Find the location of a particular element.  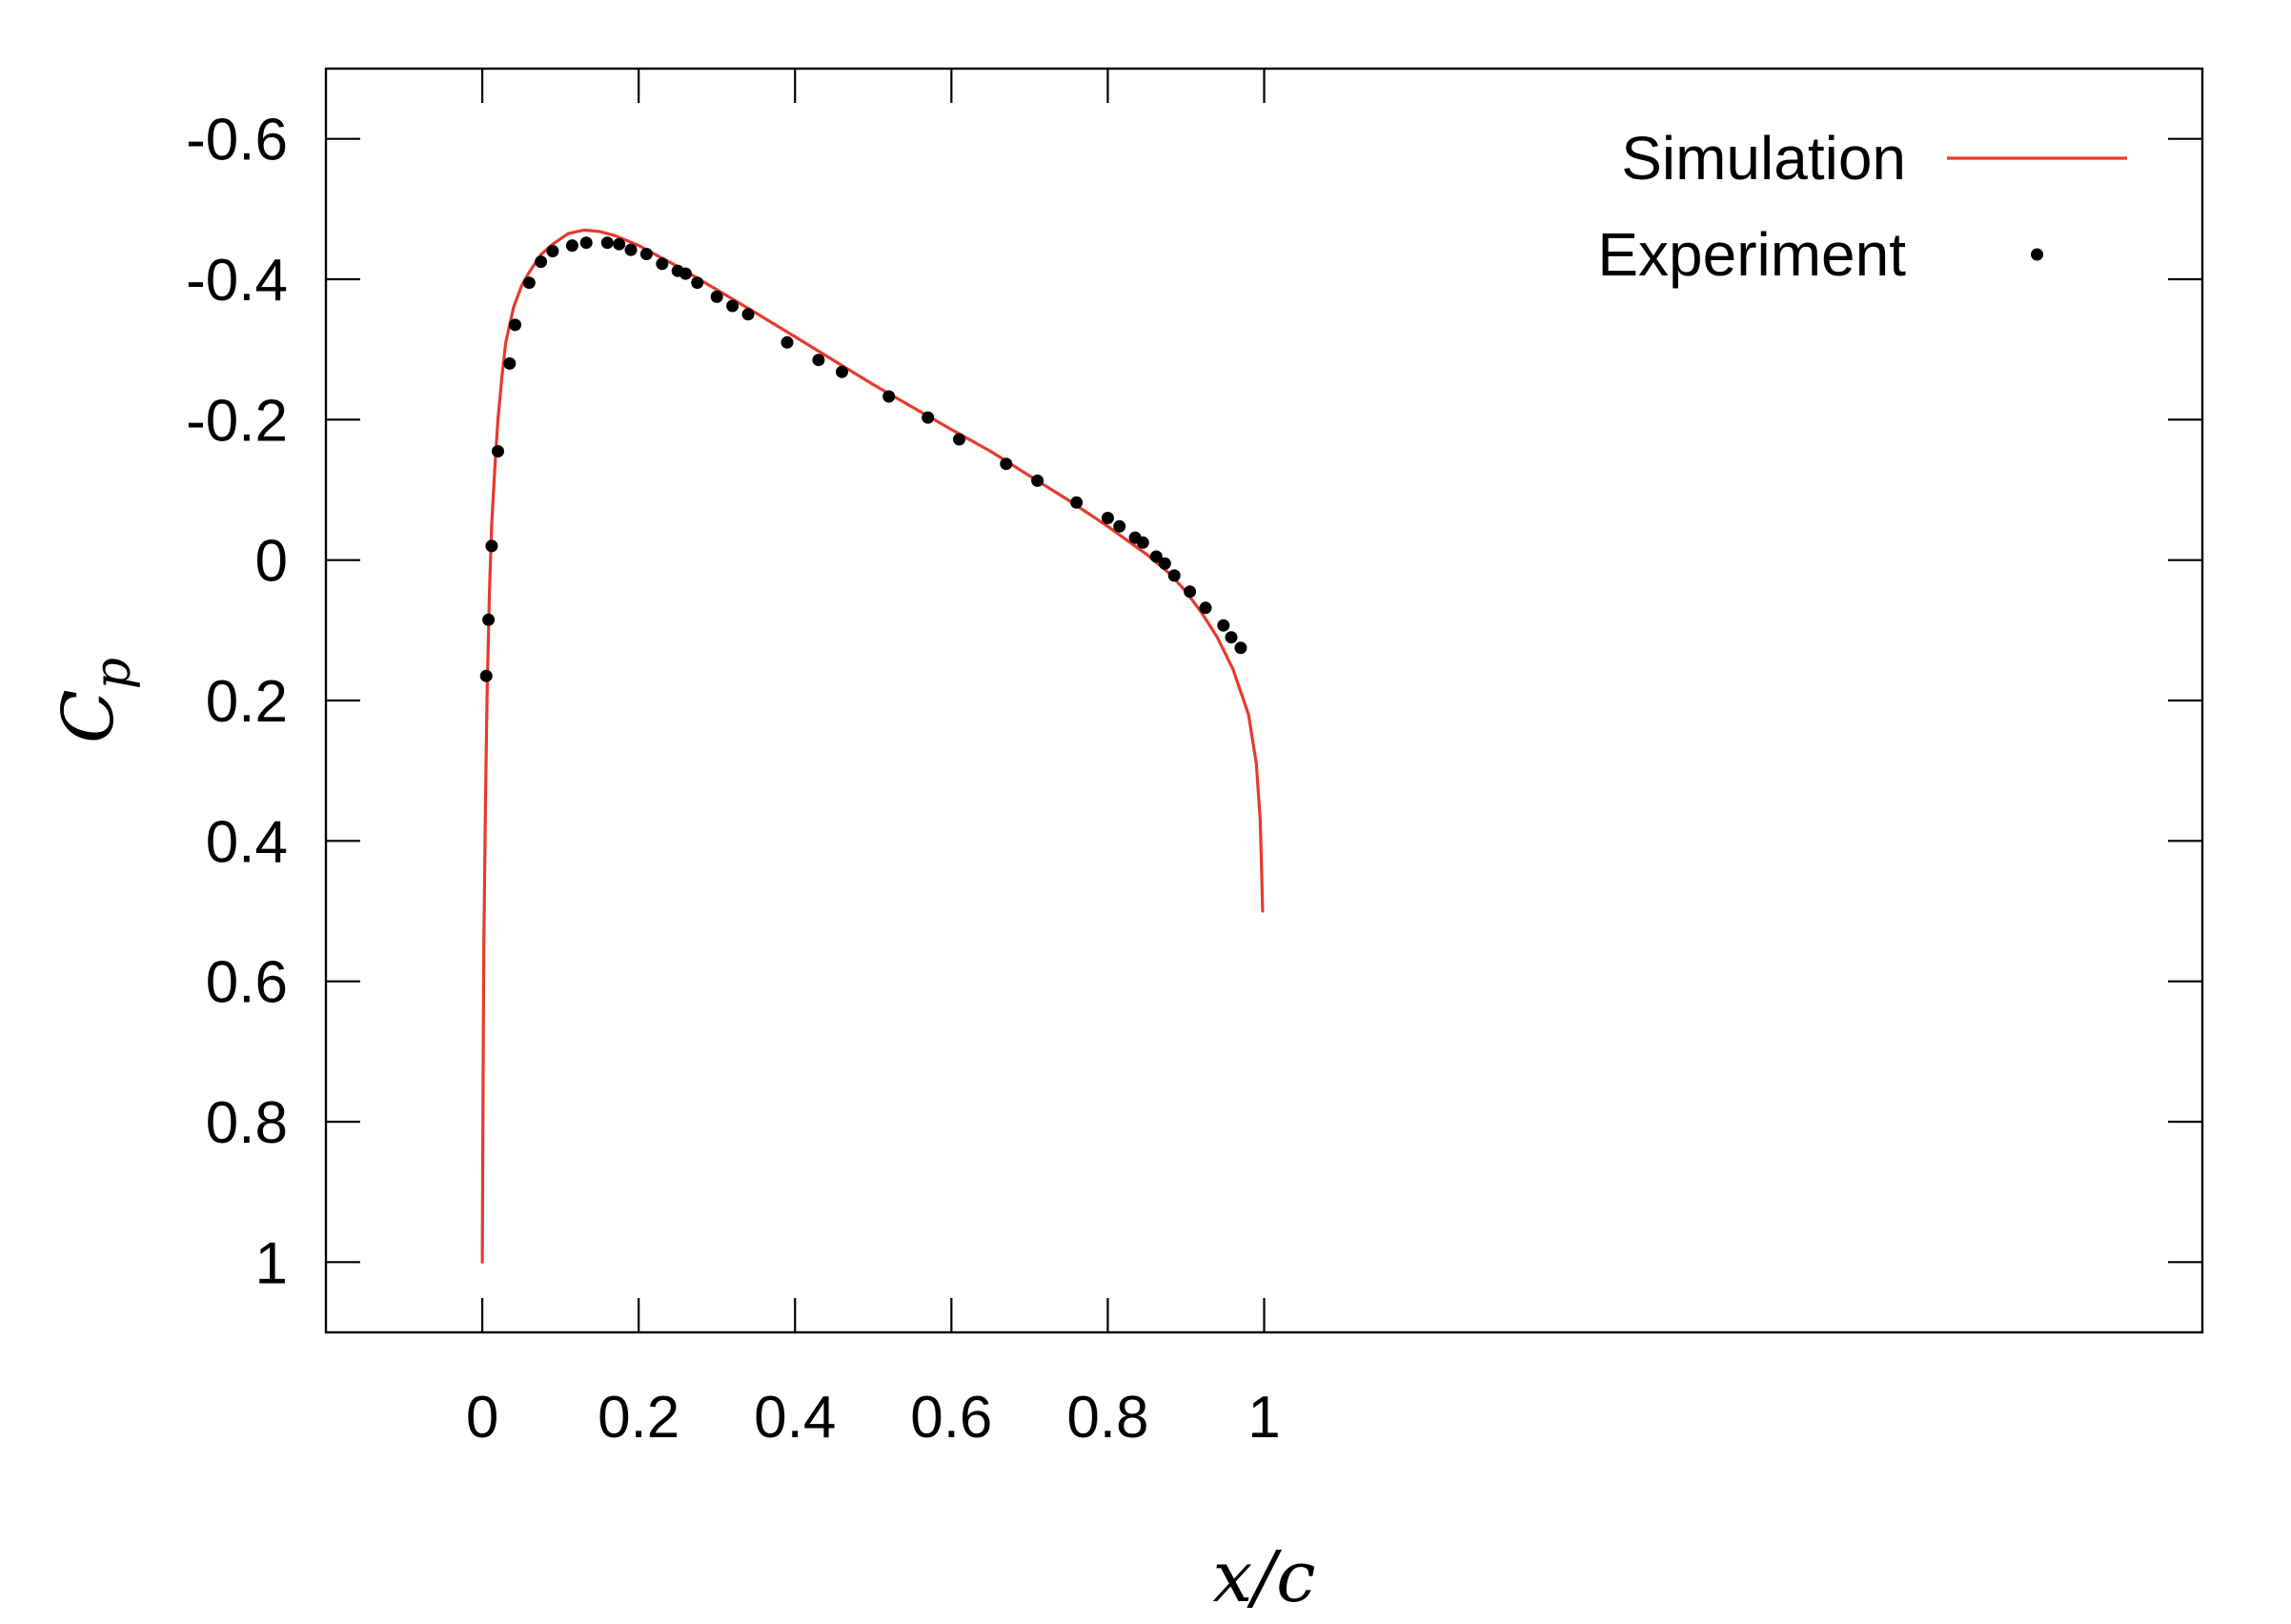

legend: Simulation Experiment is located at coordinates (1862, 206).